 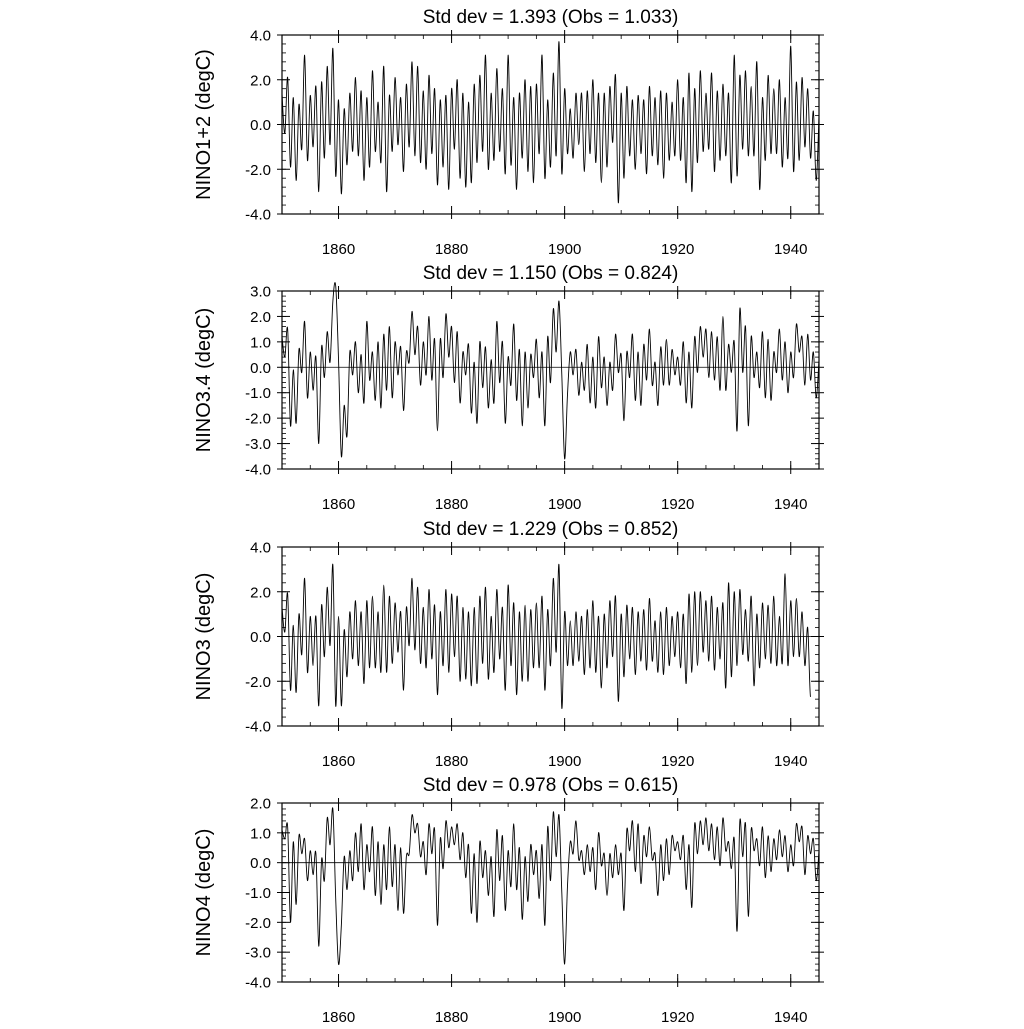 What do you see at coordinates (204, 637) in the screenshot?
I see `y-axis-label: NINO3 (degC)` at bounding box center [204, 637].